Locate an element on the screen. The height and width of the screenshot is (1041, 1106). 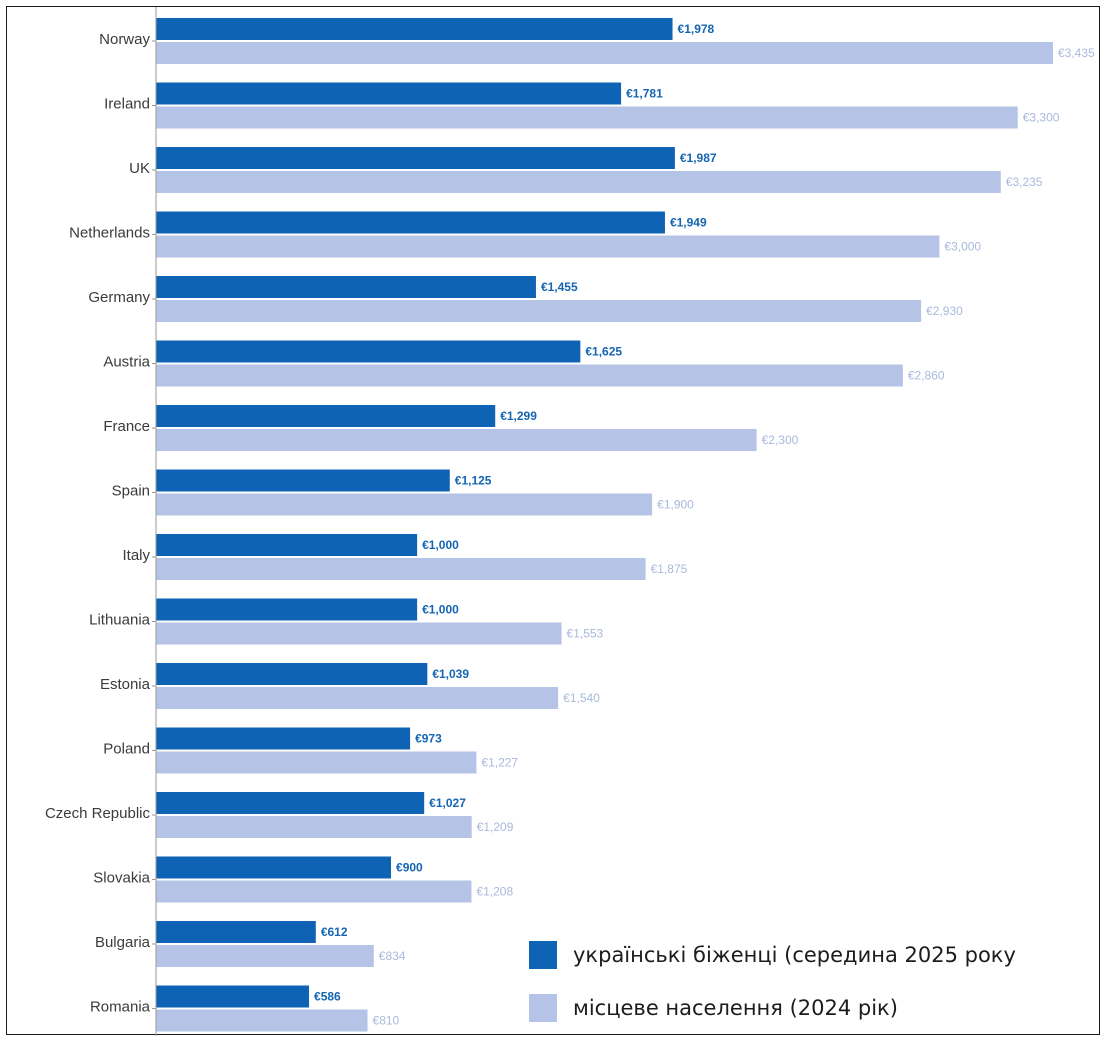
data-label-refugees-slovakia: €900 is located at coordinates (409, 868).